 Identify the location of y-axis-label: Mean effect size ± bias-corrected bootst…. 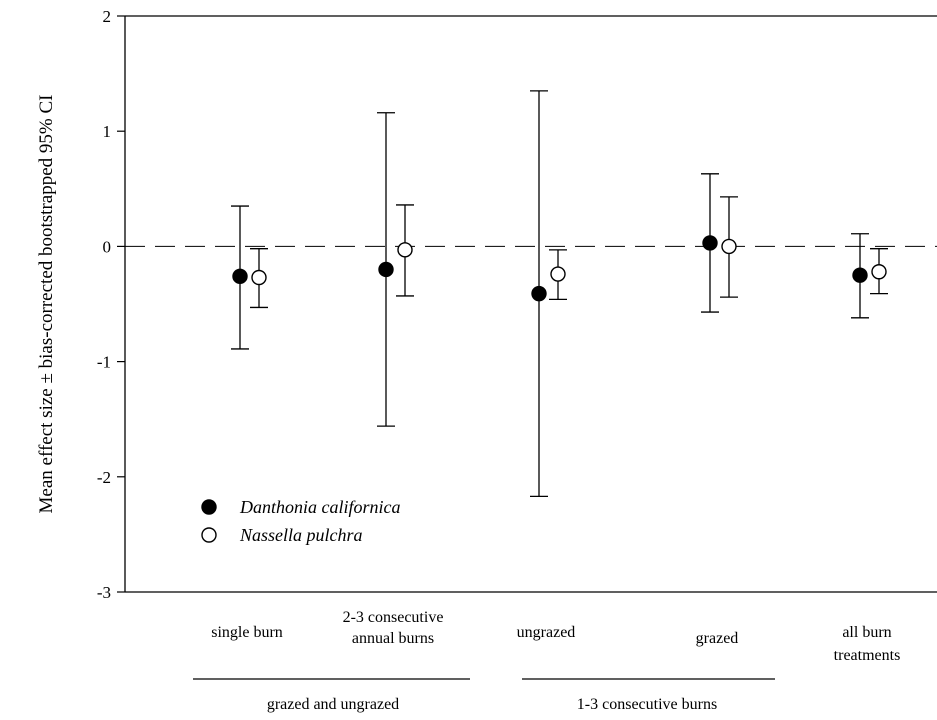
(46, 304).